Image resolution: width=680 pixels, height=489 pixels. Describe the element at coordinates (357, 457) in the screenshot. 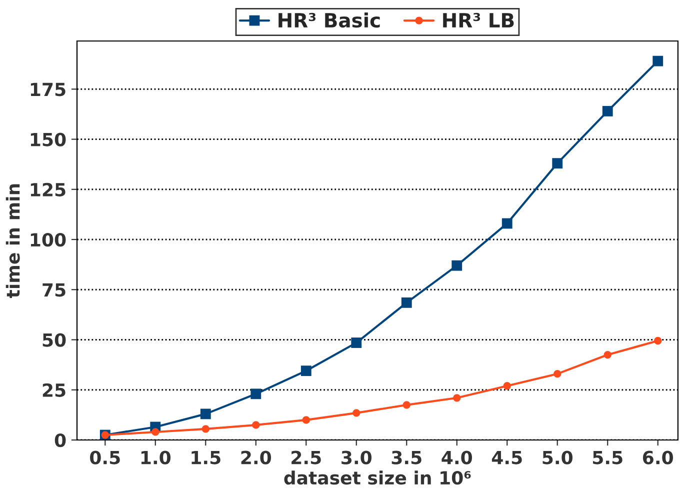

I see `x-tick-label: 3.0` at that location.